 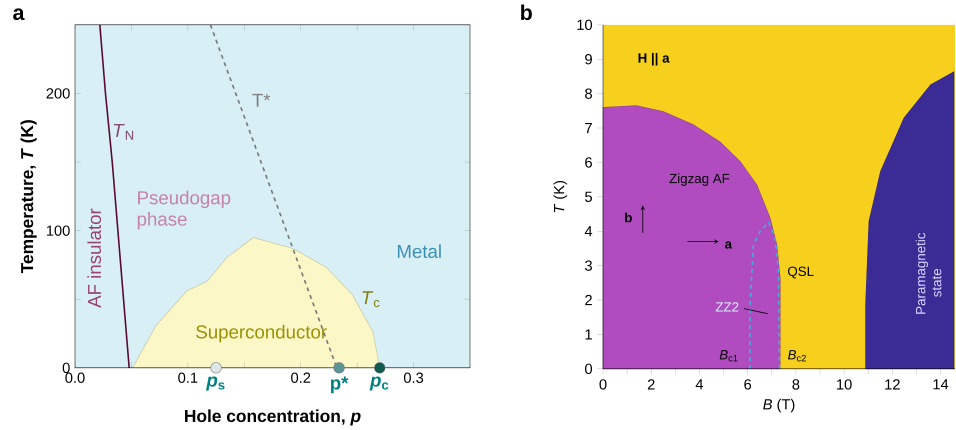 I want to click on x-tick-label: 0.0, so click(x=75, y=377).